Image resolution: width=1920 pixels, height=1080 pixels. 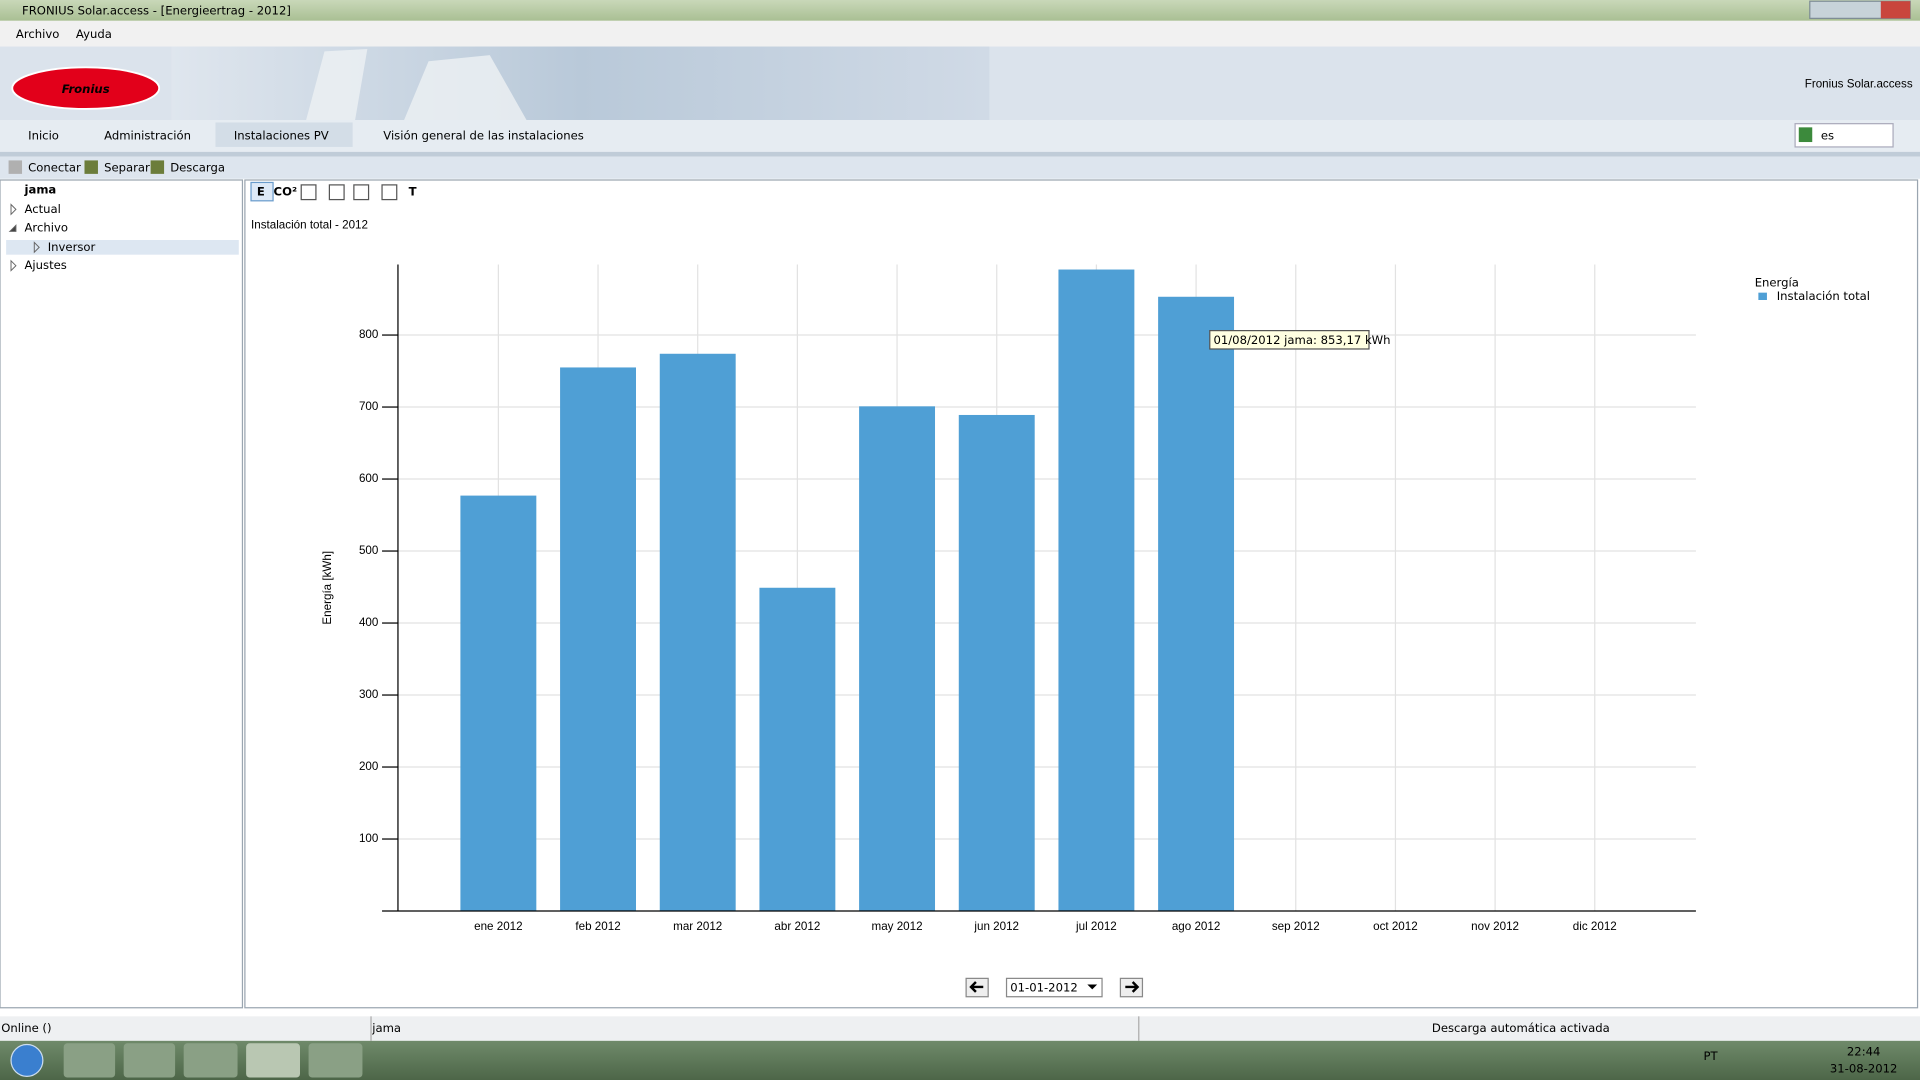 What do you see at coordinates (43, 135) in the screenshot?
I see `tab: Inicio` at bounding box center [43, 135].